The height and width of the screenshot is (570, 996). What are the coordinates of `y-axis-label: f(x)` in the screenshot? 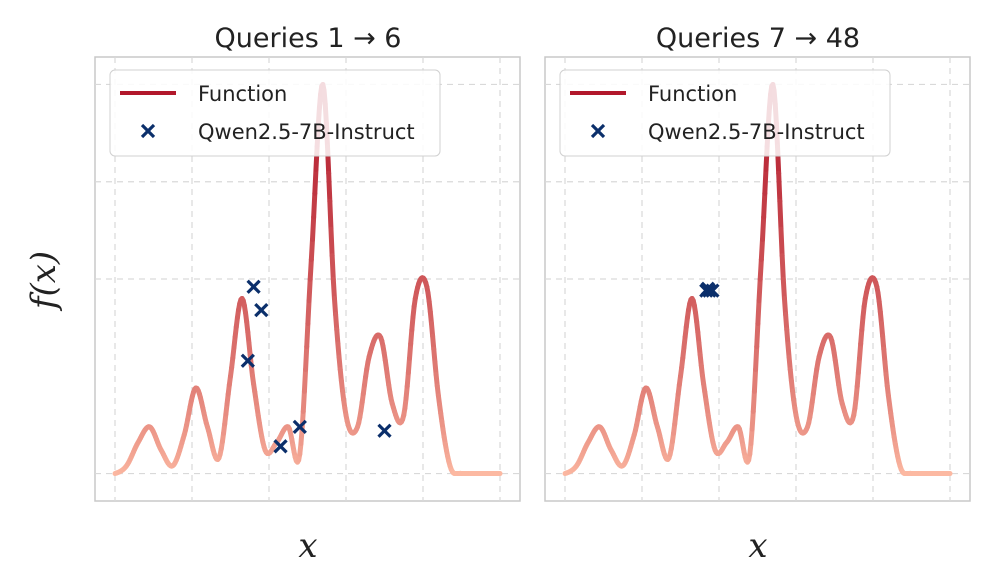 It's located at (44, 281).